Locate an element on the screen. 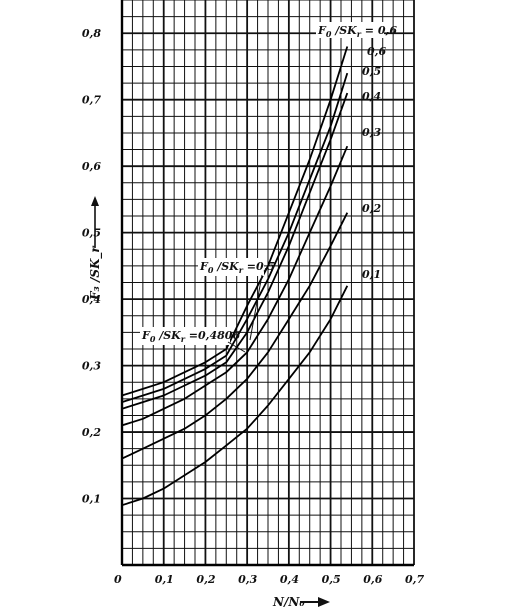 The height and width of the screenshot is (610, 520). annotation-0-5-leader is located at coordinates (256, 307).